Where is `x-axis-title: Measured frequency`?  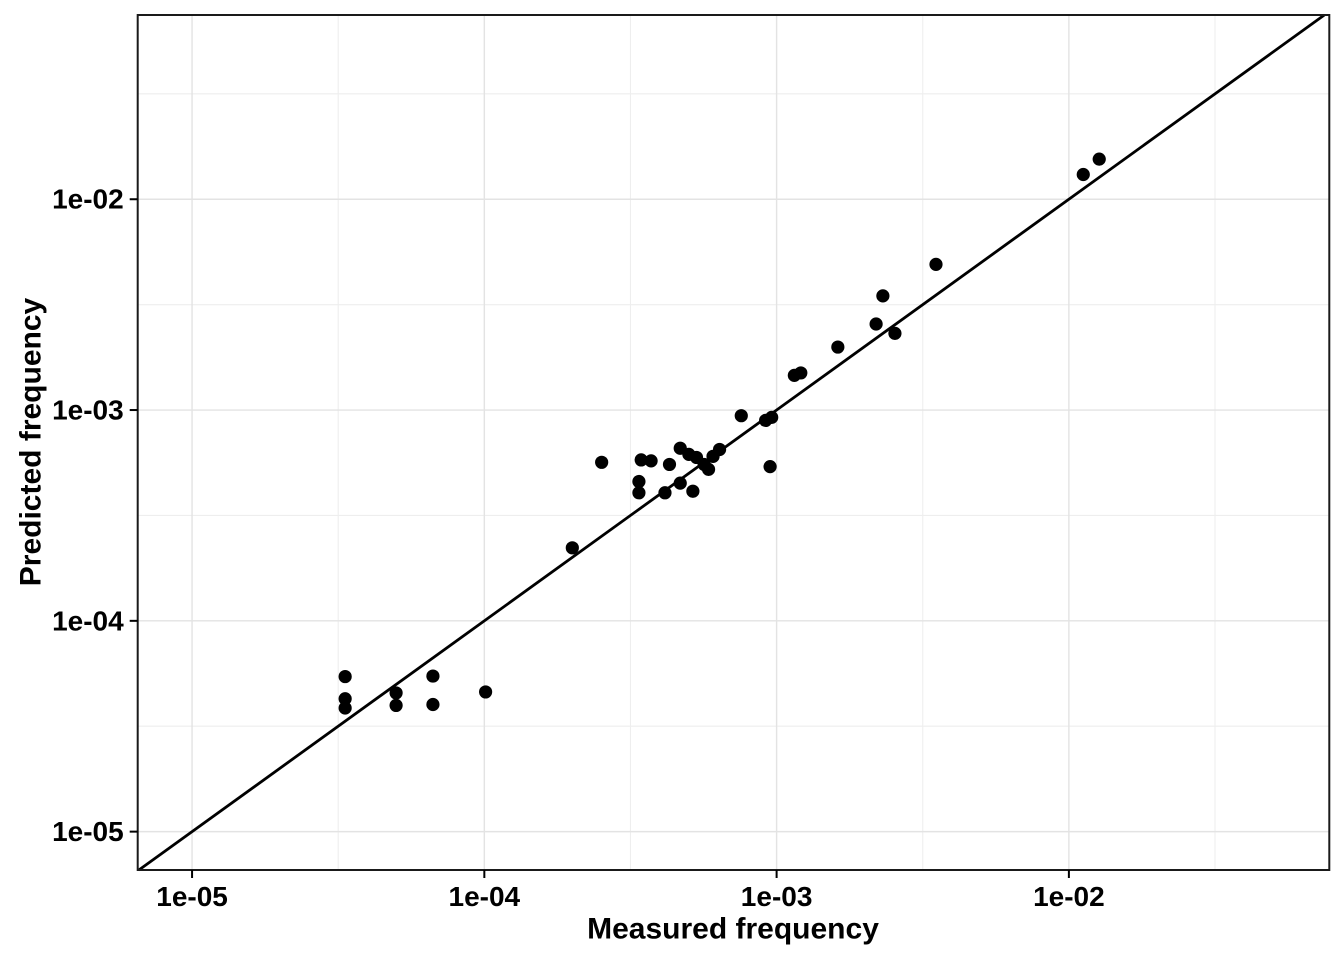 x-axis-title: Measured frequency is located at coordinates (733, 929).